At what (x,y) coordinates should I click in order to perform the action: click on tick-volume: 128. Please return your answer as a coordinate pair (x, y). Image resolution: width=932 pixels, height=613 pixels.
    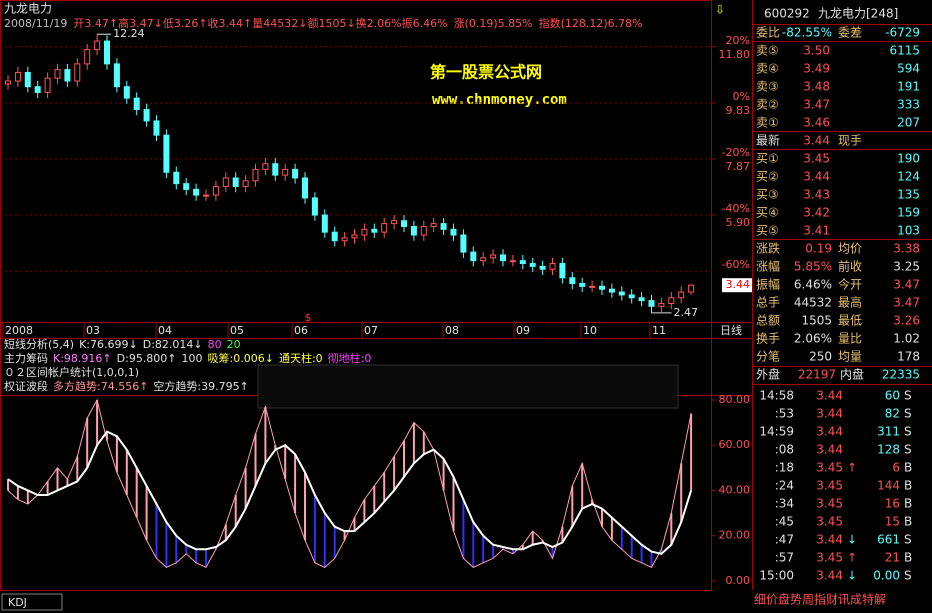
    Looking at the image, I should click on (888, 450).